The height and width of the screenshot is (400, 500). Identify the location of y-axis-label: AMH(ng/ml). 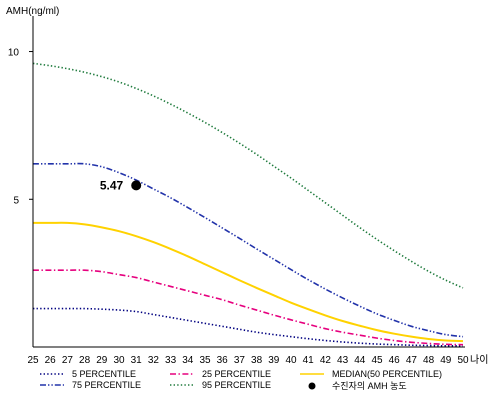
(32, 11).